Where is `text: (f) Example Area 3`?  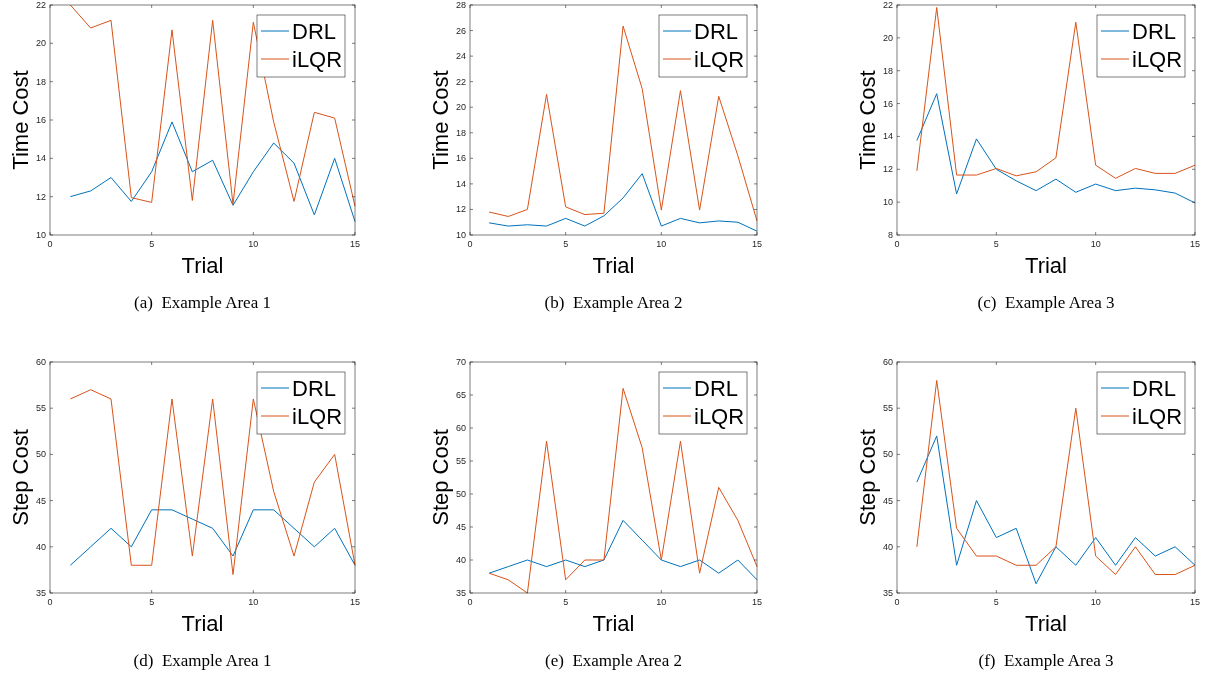 text: (f) Example Area 3 is located at coordinates (1046, 660).